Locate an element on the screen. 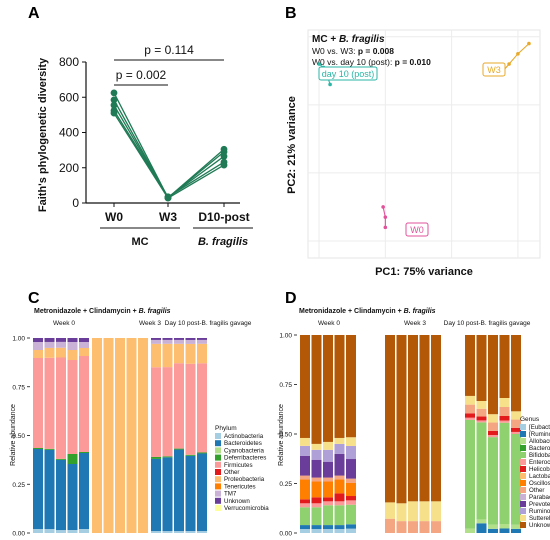 The width and height of the screenshot is (550, 540). label-day10: day 10 (post) is located at coordinates (348, 74).